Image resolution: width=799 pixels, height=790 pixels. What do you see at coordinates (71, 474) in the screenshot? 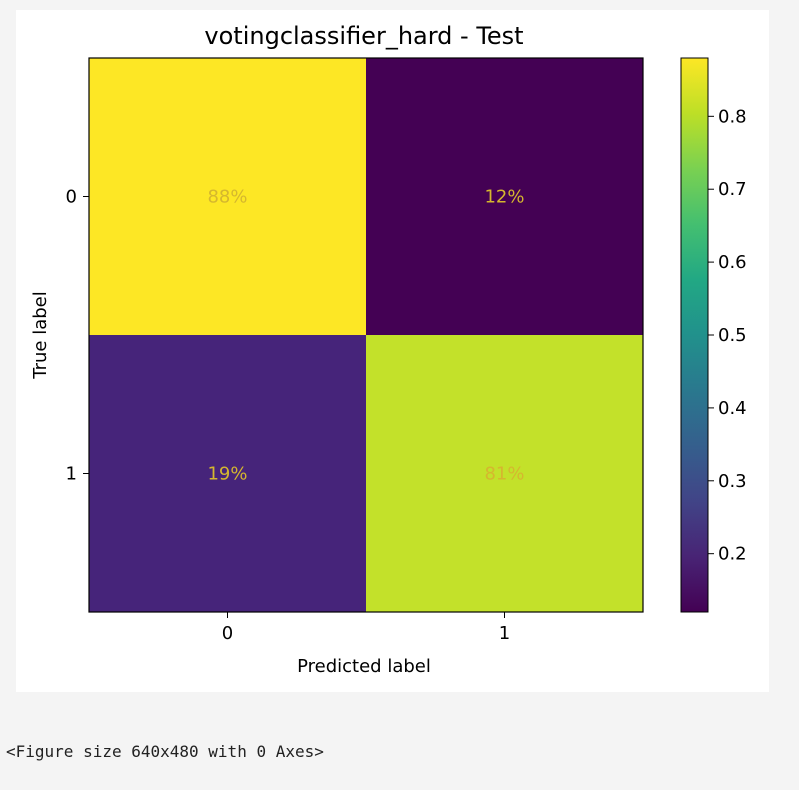
I see `y-tick-label: 1` at bounding box center [71, 474].